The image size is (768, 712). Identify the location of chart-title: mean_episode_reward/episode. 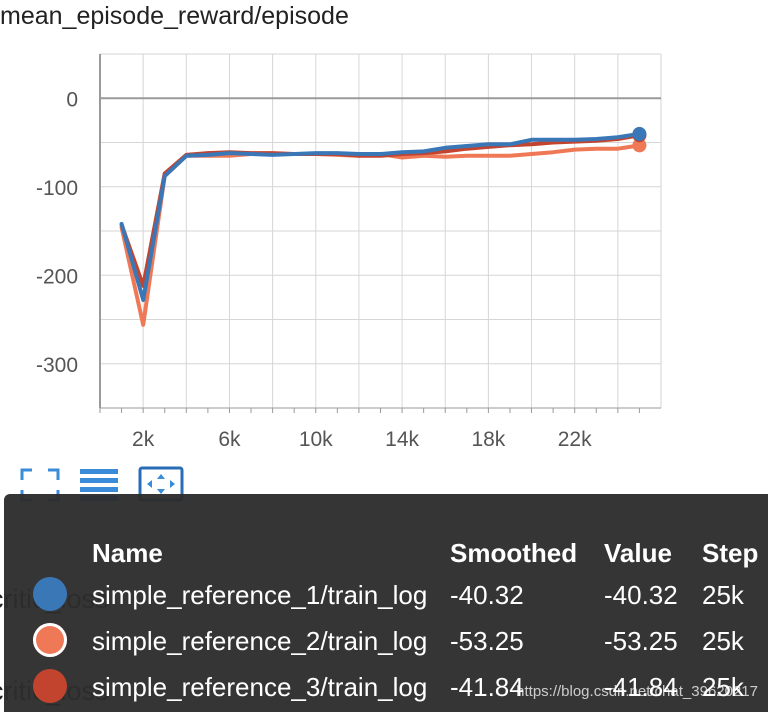
(174, 16).